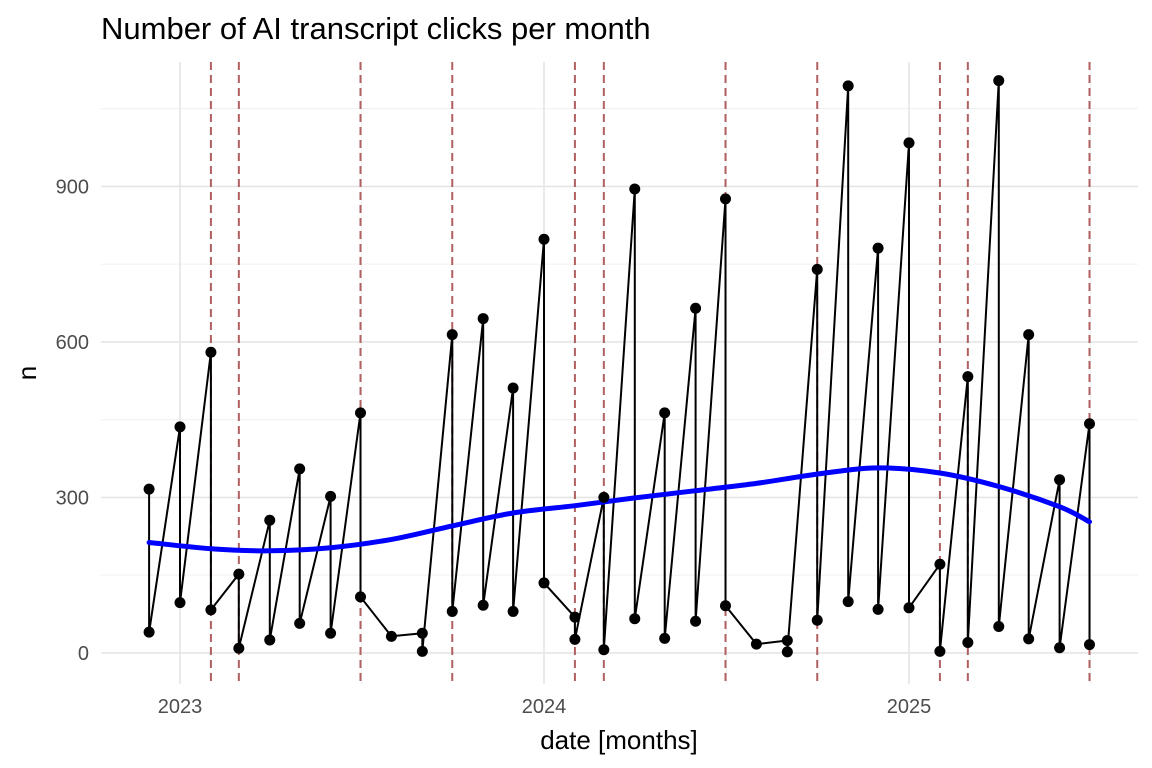  What do you see at coordinates (619, 740) in the screenshot?
I see `x-axis-title: date [months]` at bounding box center [619, 740].